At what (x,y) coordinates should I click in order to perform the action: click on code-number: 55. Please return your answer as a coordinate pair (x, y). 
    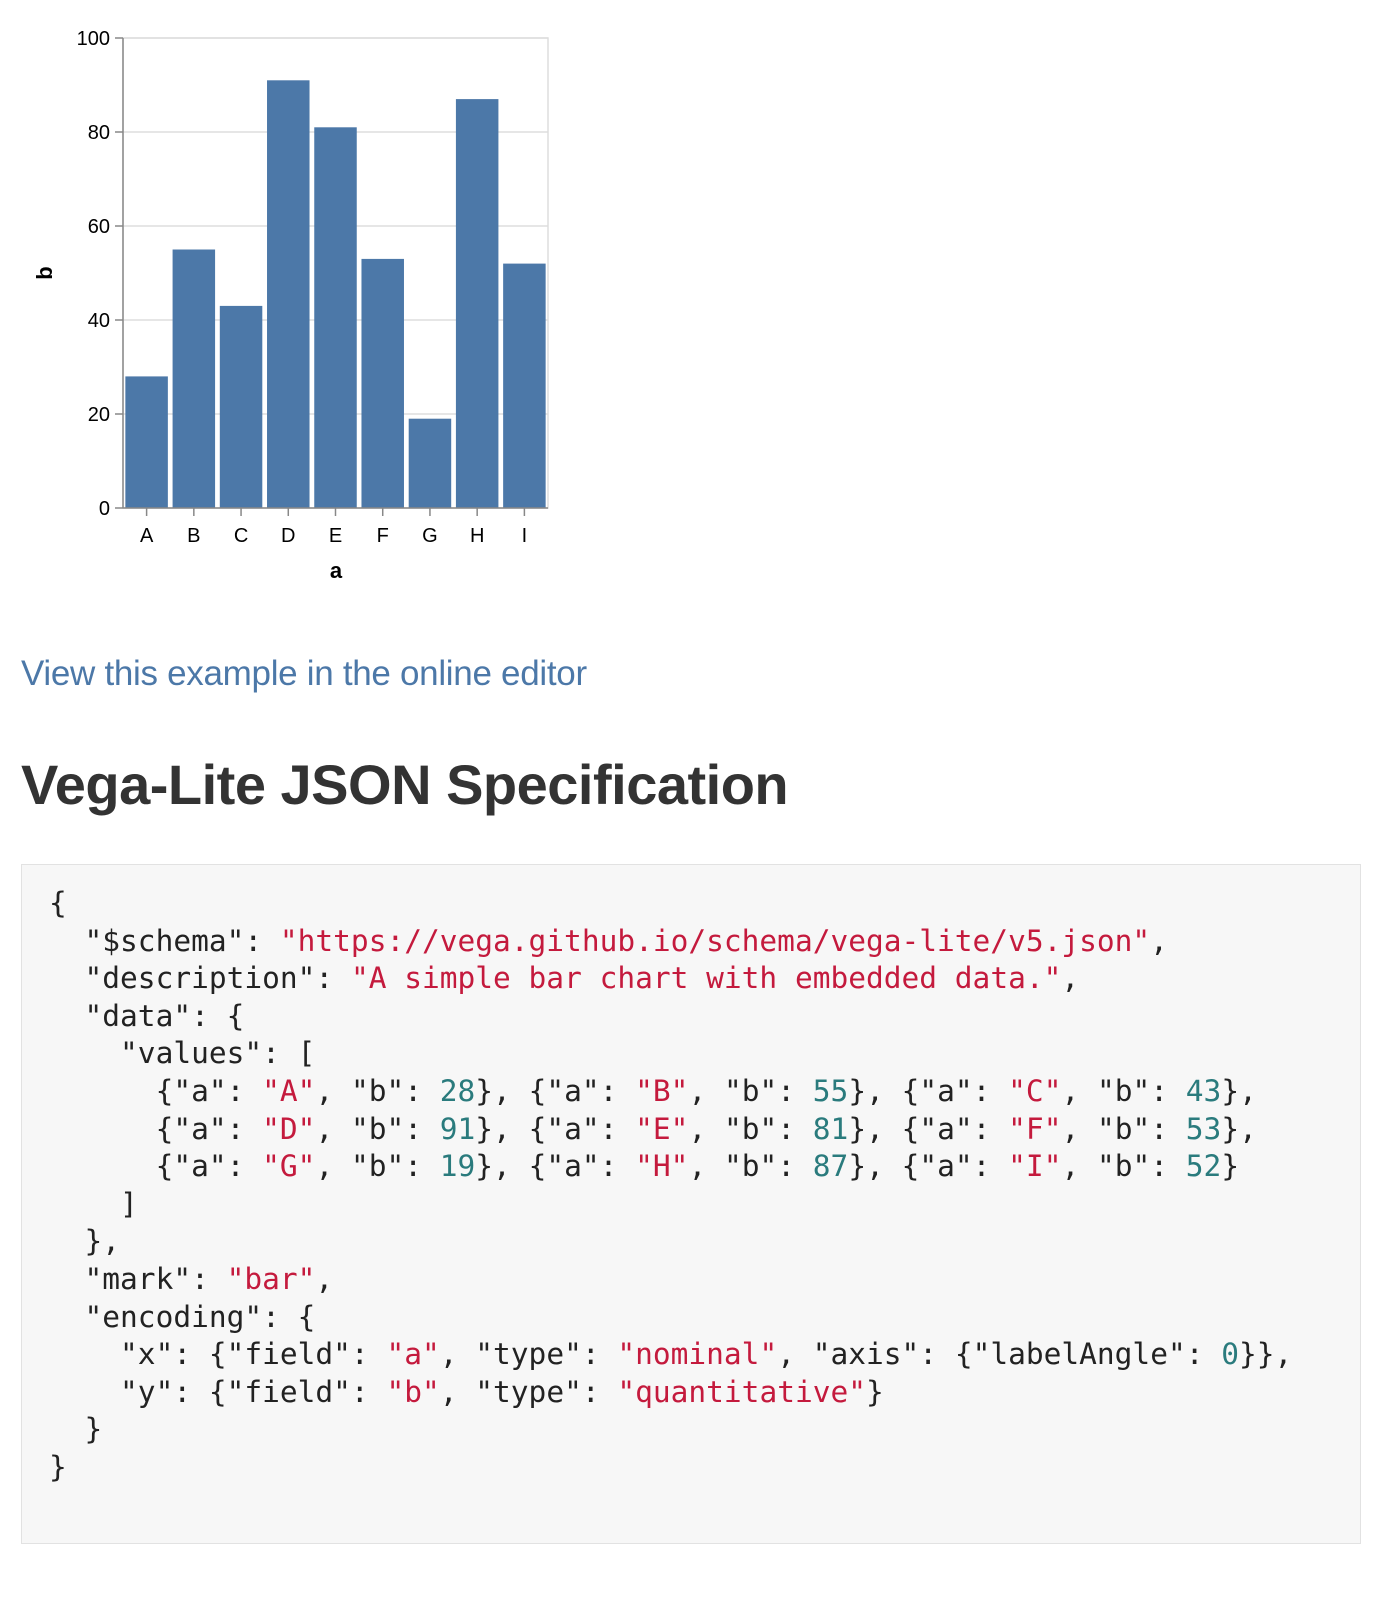
    Looking at the image, I should click on (830, 1090).